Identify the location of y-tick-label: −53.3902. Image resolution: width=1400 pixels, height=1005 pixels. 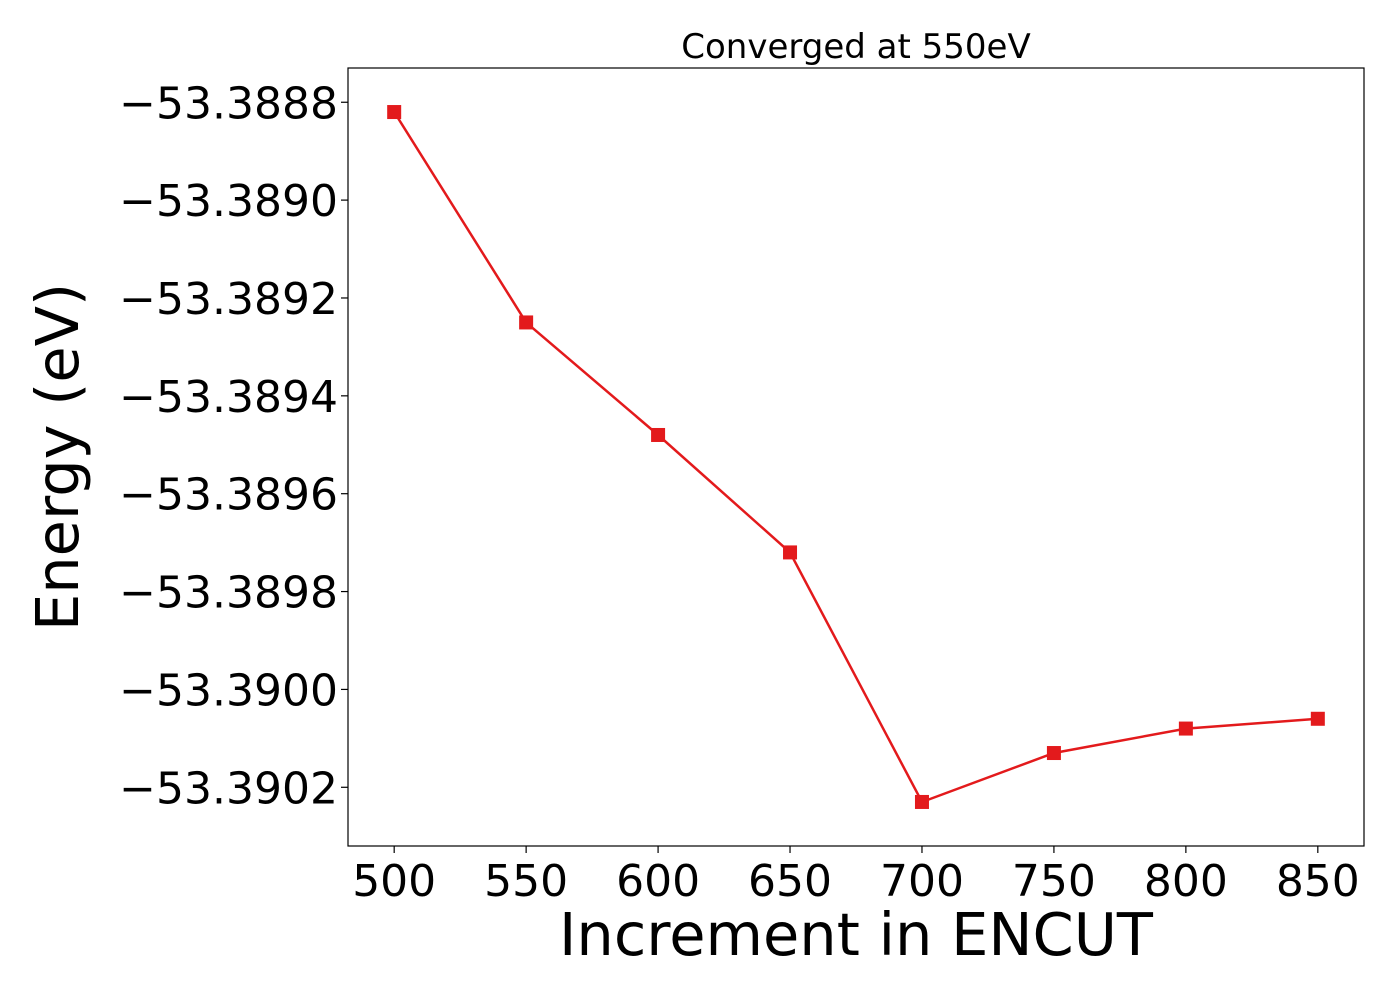
(228, 788).